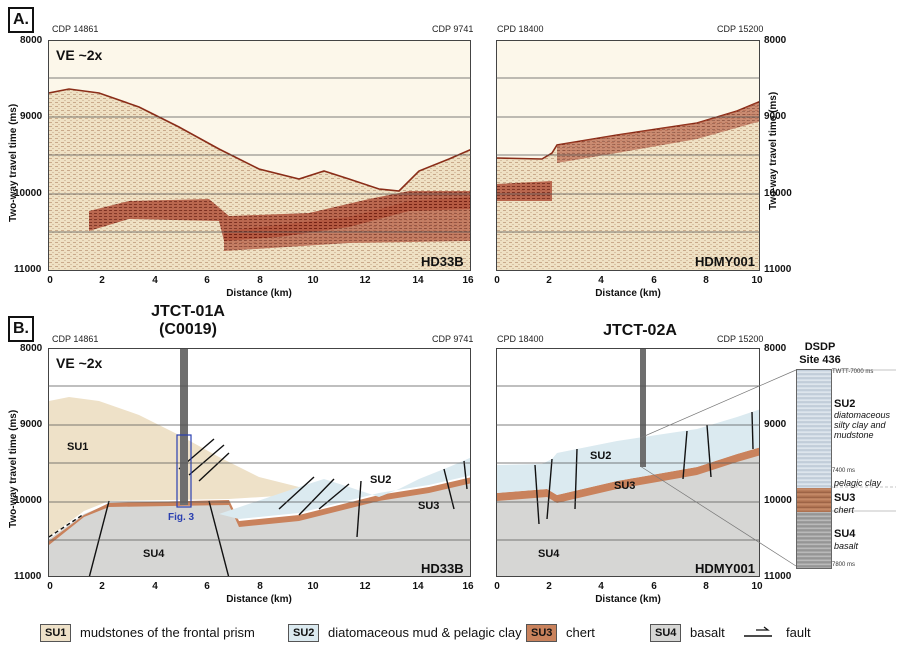 The image size is (904, 656). Describe the element at coordinates (181, 517) in the screenshot. I see `figure-reference-link: Fig. 3` at that location.